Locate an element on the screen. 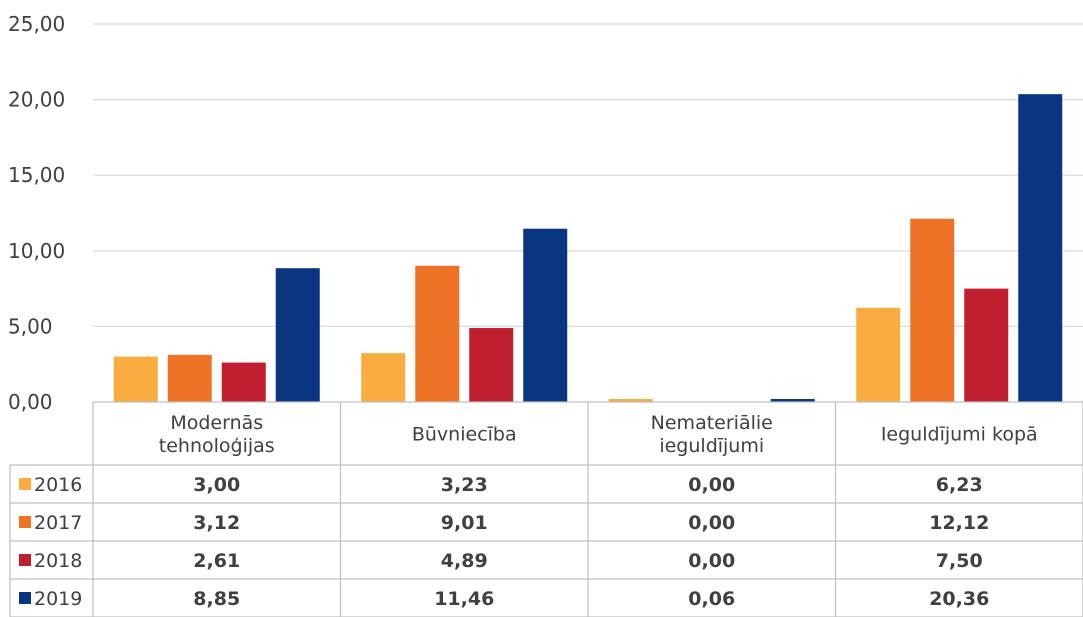  table-cell-value: 11,46 is located at coordinates (464, 599).